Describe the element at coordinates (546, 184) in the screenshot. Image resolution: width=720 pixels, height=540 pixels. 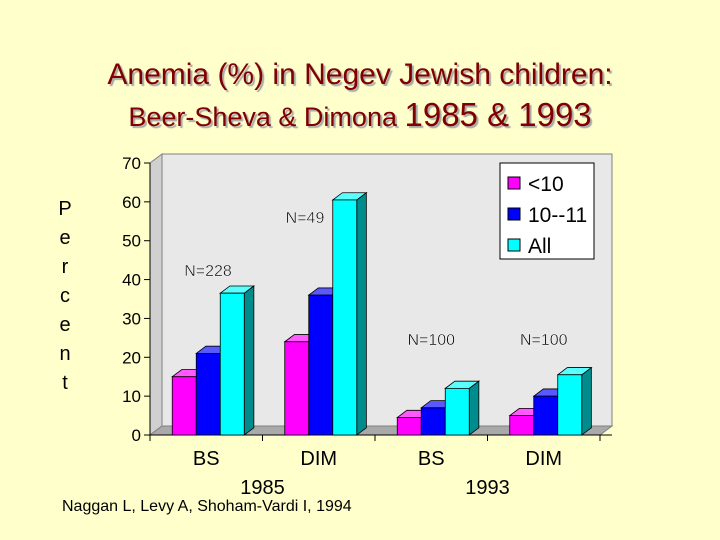
I see `legend-label: <10` at that location.